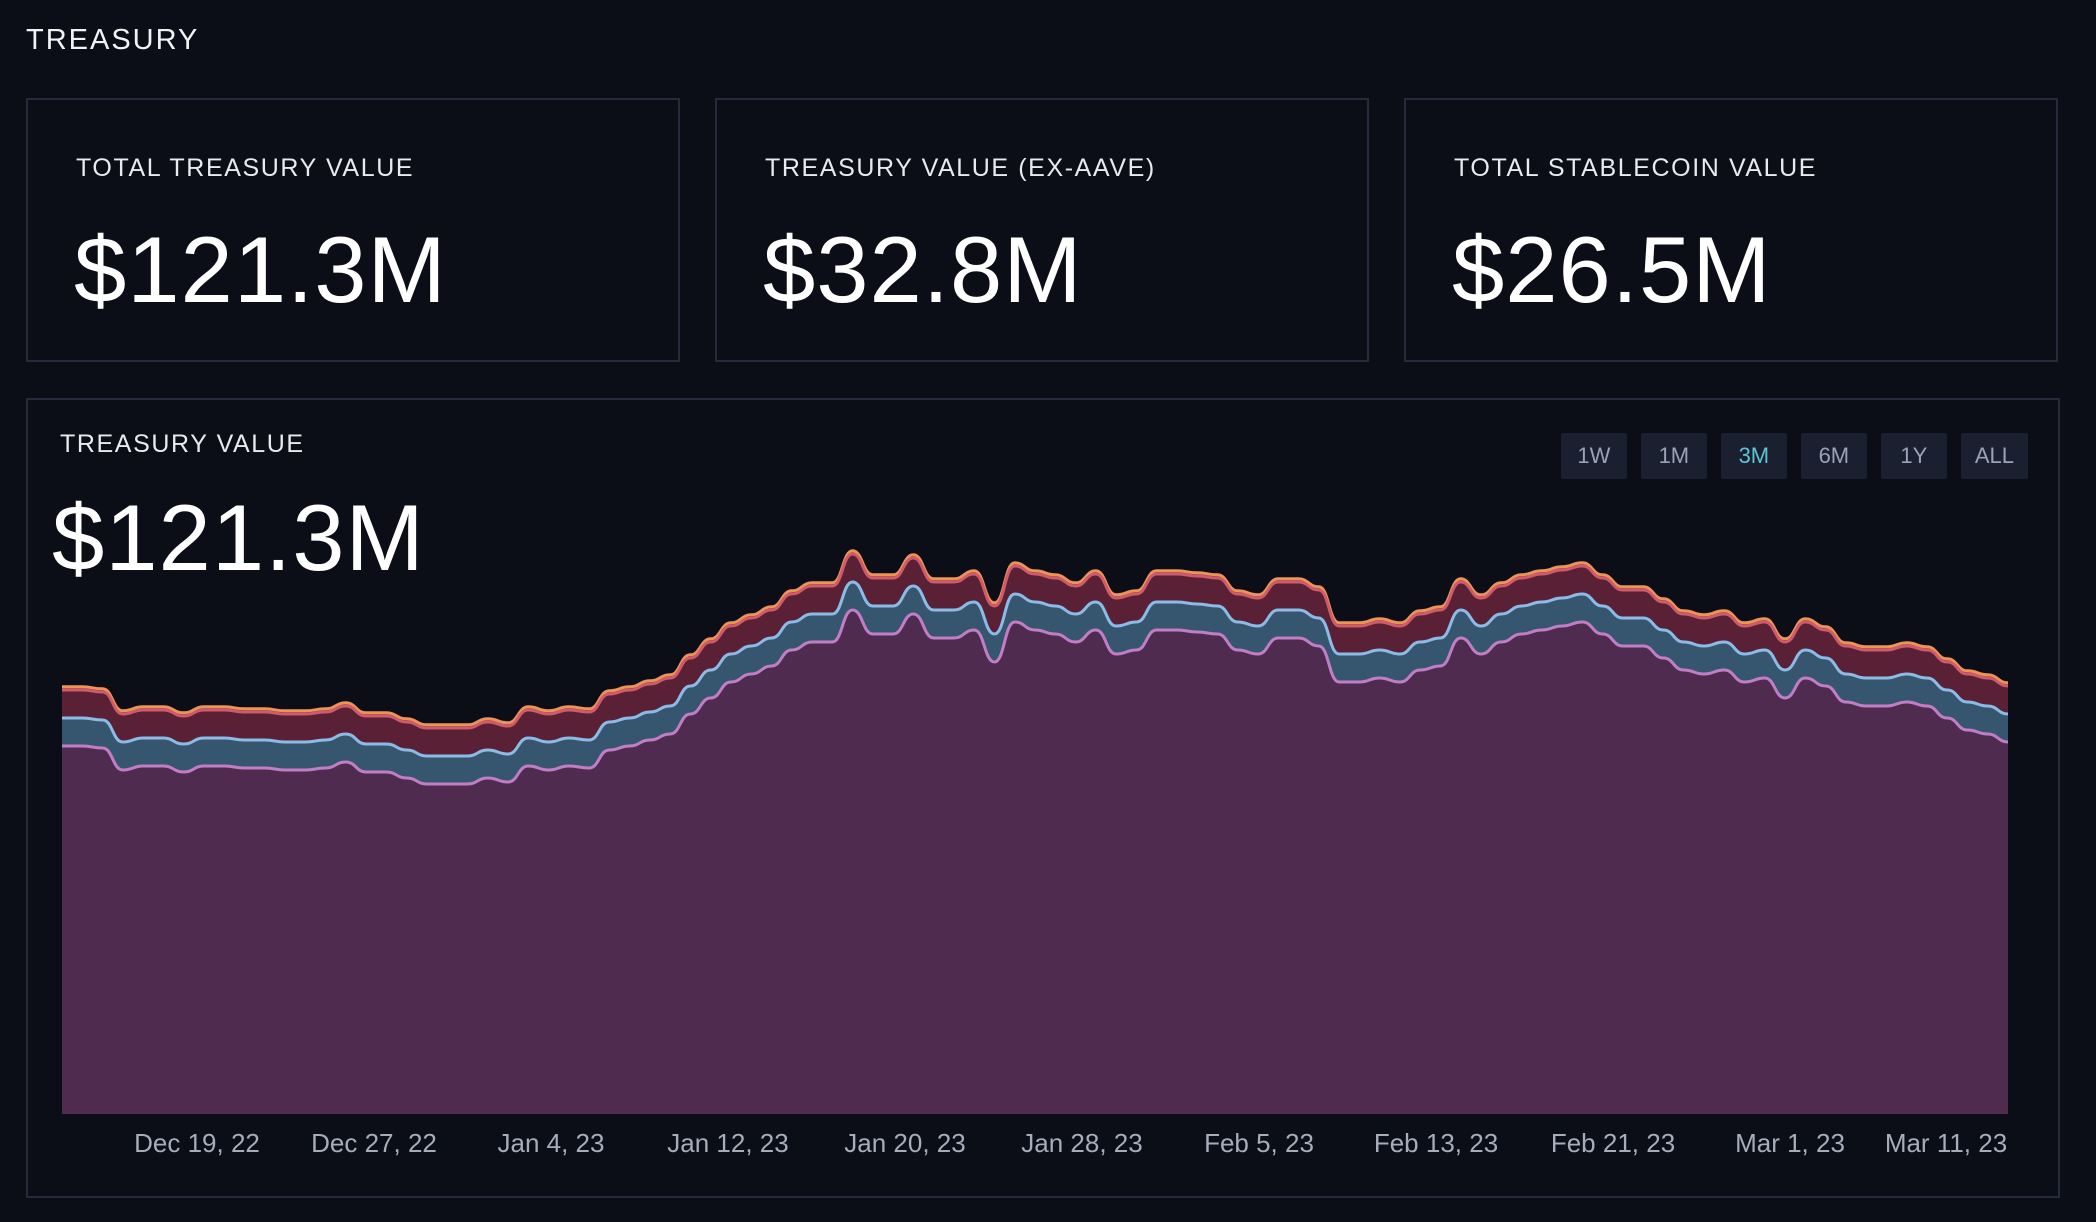  What do you see at coordinates (1636, 168) in the screenshot?
I see `card-label: TOTAL STABLECOIN VALUE` at bounding box center [1636, 168].